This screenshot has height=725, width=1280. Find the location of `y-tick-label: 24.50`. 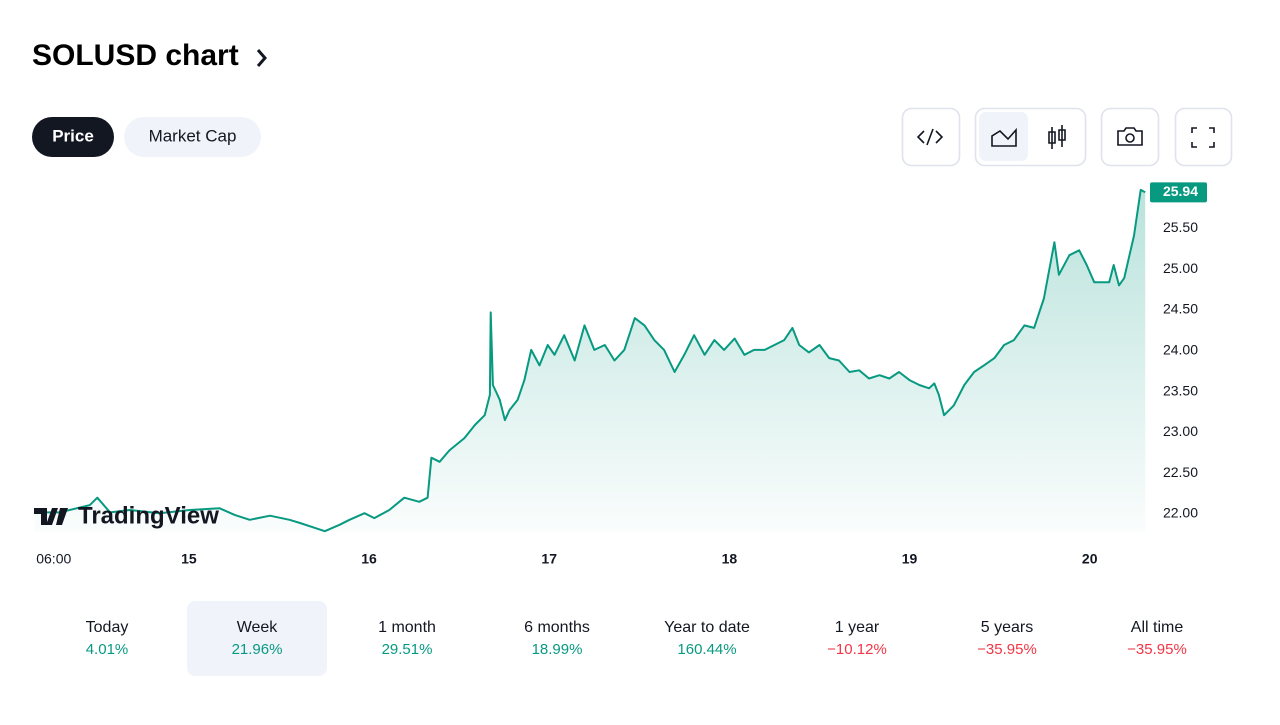

y-tick-label: 24.50 is located at coordinates (1180, 309).